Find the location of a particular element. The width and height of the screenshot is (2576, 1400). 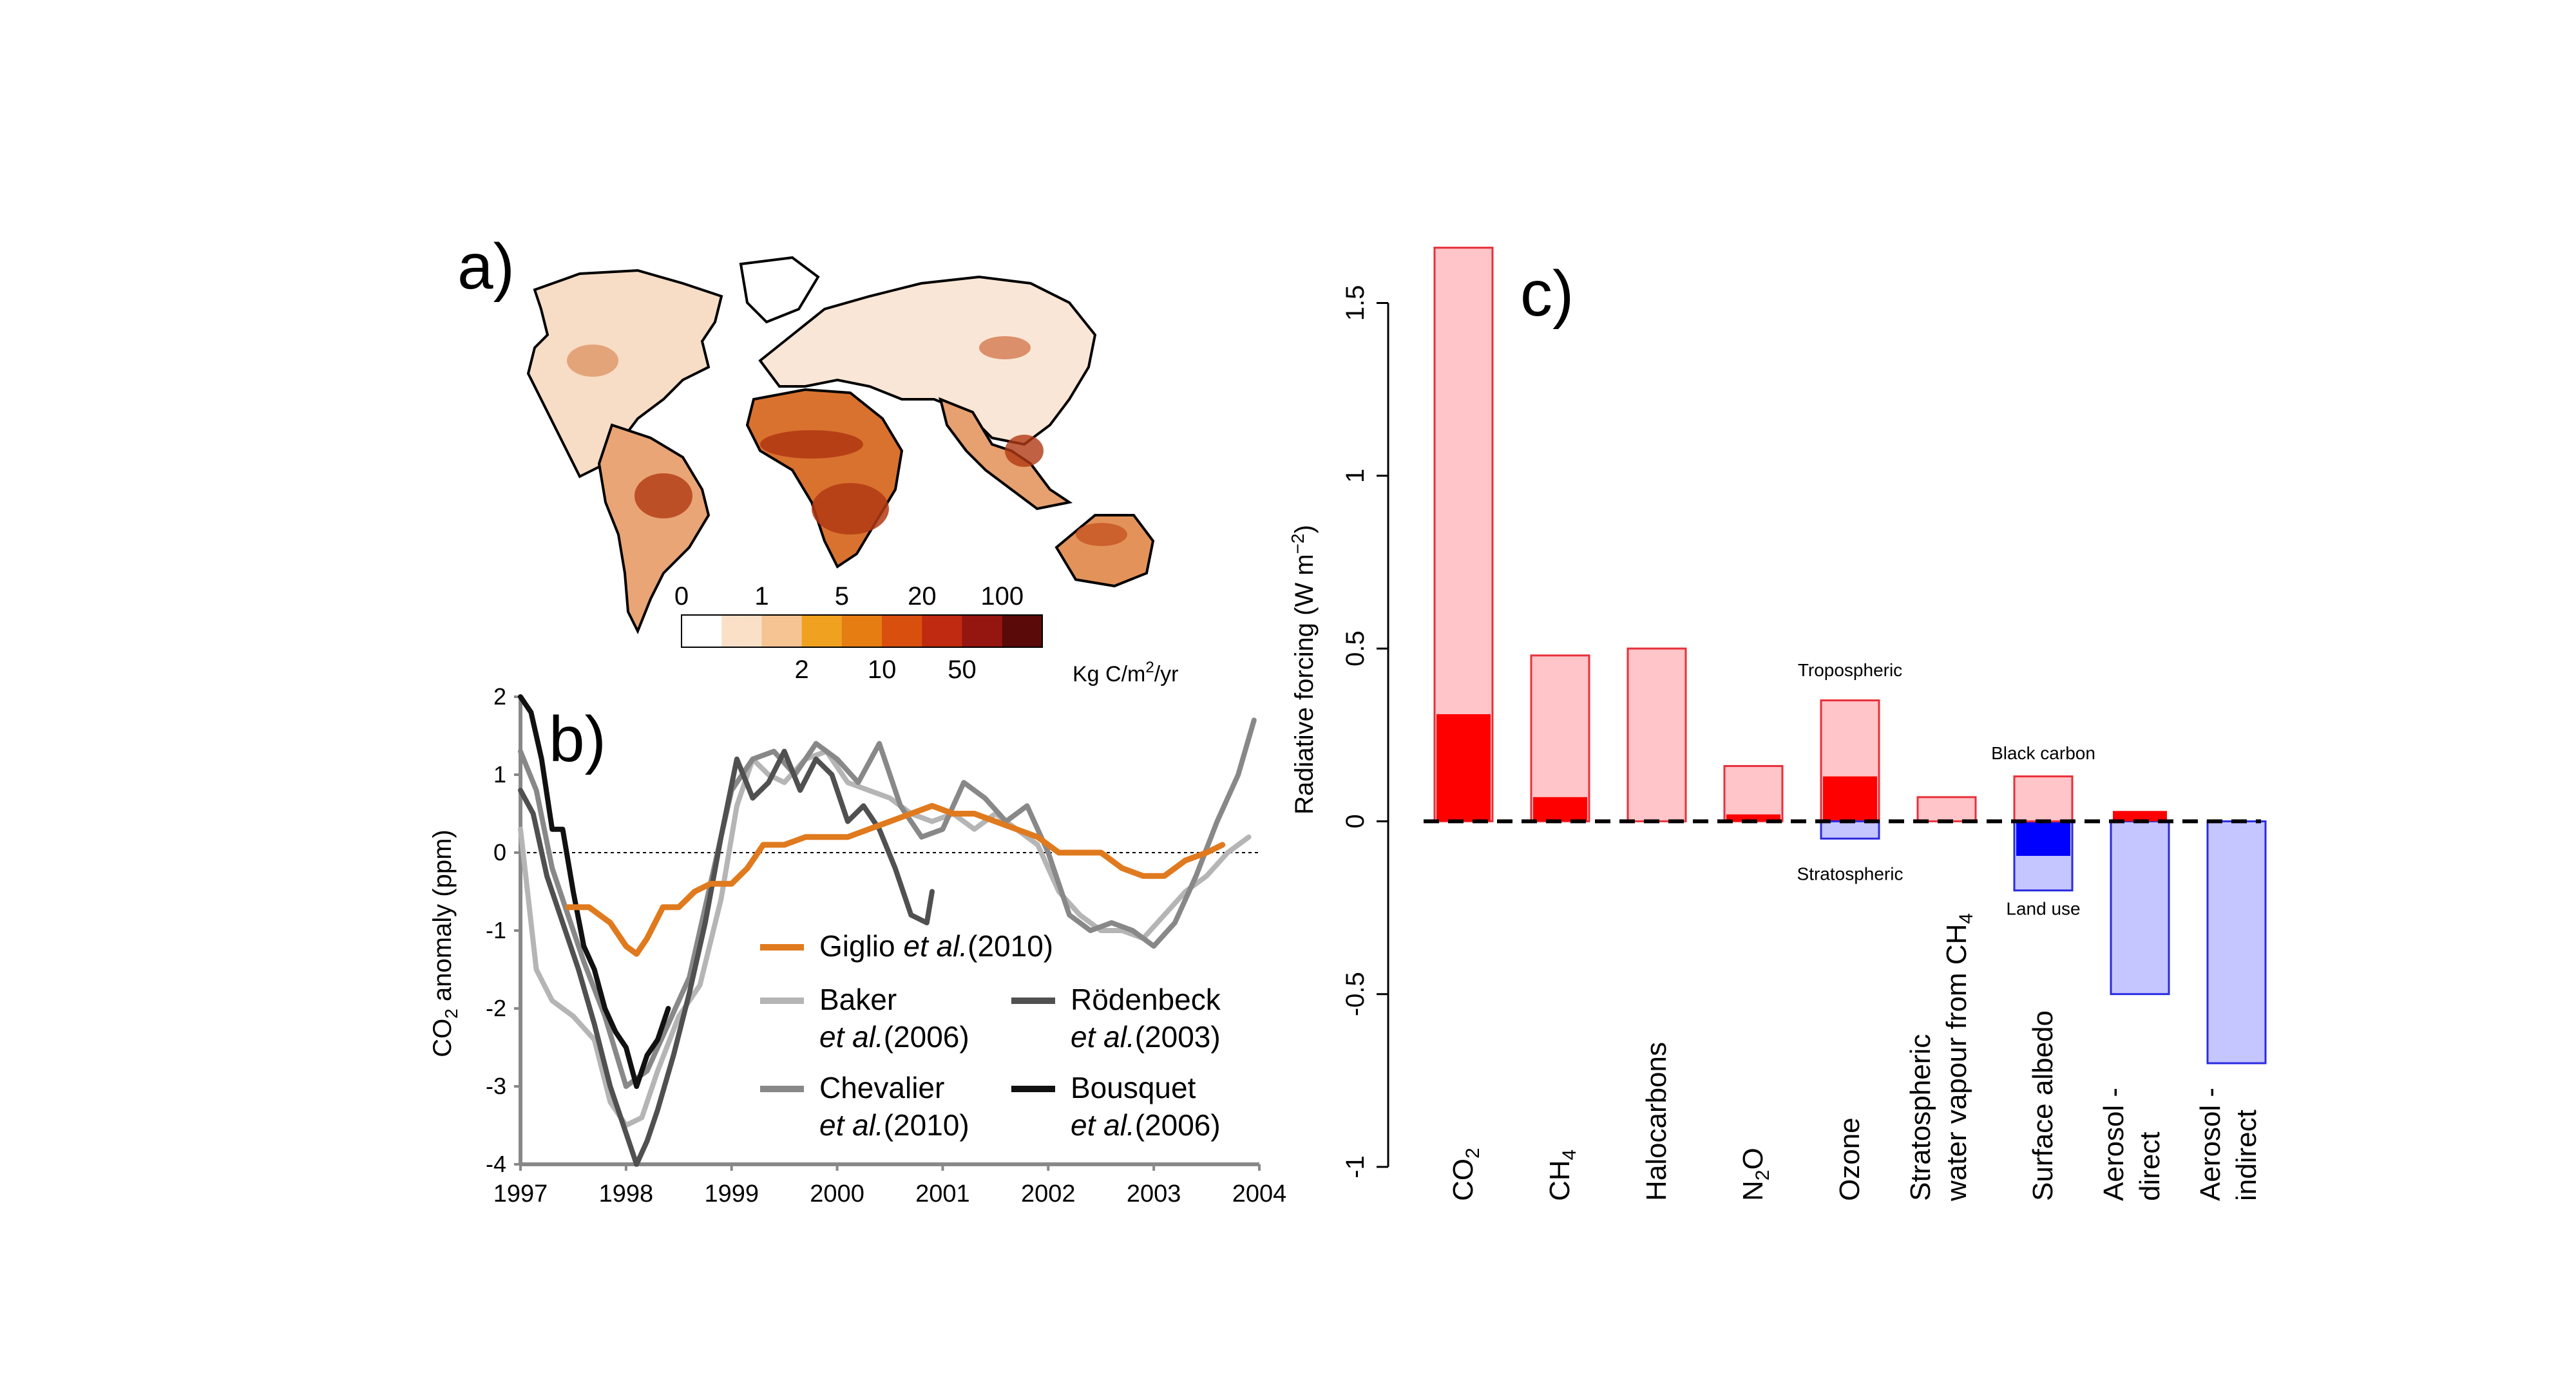

panel-b-xtick-label: 1997 is located at coordinates (520, 1193).